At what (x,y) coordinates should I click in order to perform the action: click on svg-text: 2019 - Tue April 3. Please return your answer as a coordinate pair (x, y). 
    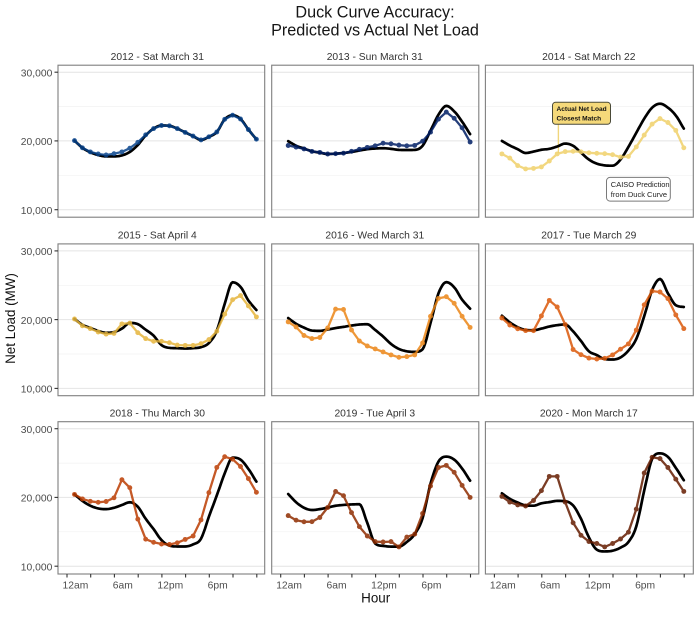
    Looking at the image, I should click on (374, 413).